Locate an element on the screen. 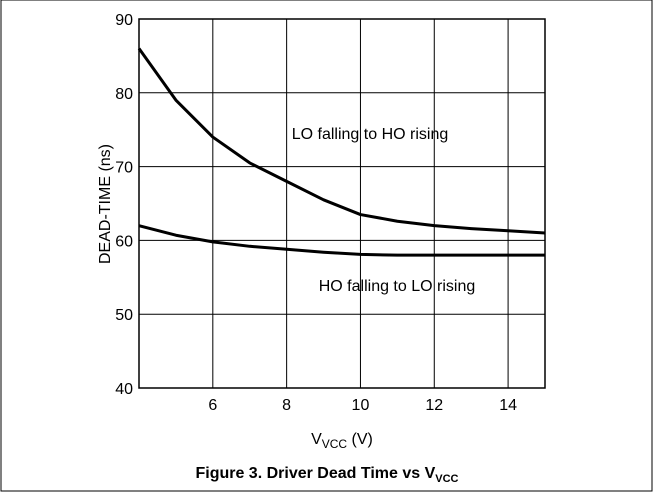  x-tick-label: 10 is located at coordinates (361, 405).